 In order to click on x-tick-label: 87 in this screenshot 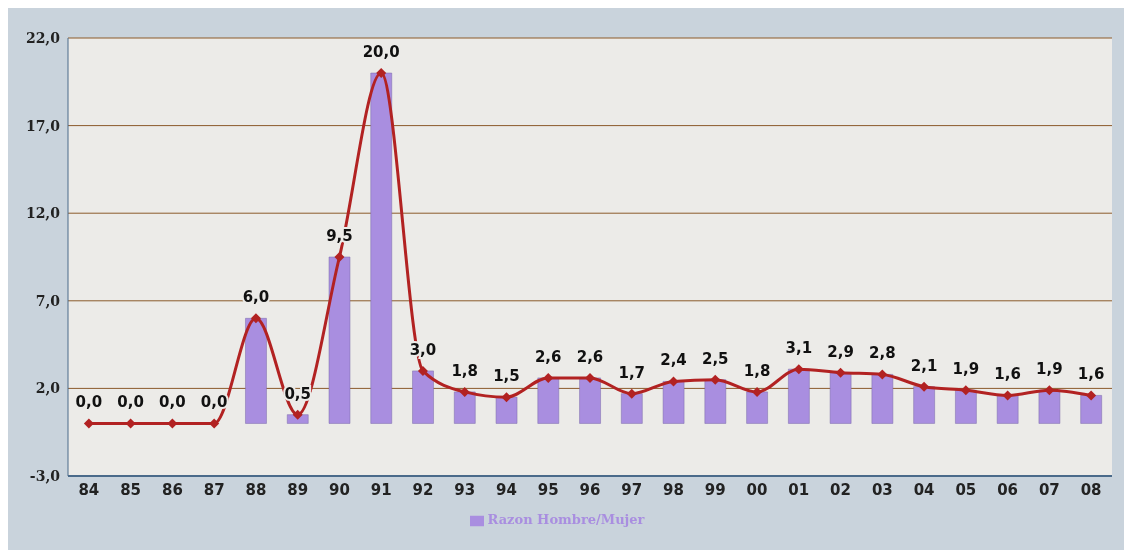, I will do `click(214, 489)`.